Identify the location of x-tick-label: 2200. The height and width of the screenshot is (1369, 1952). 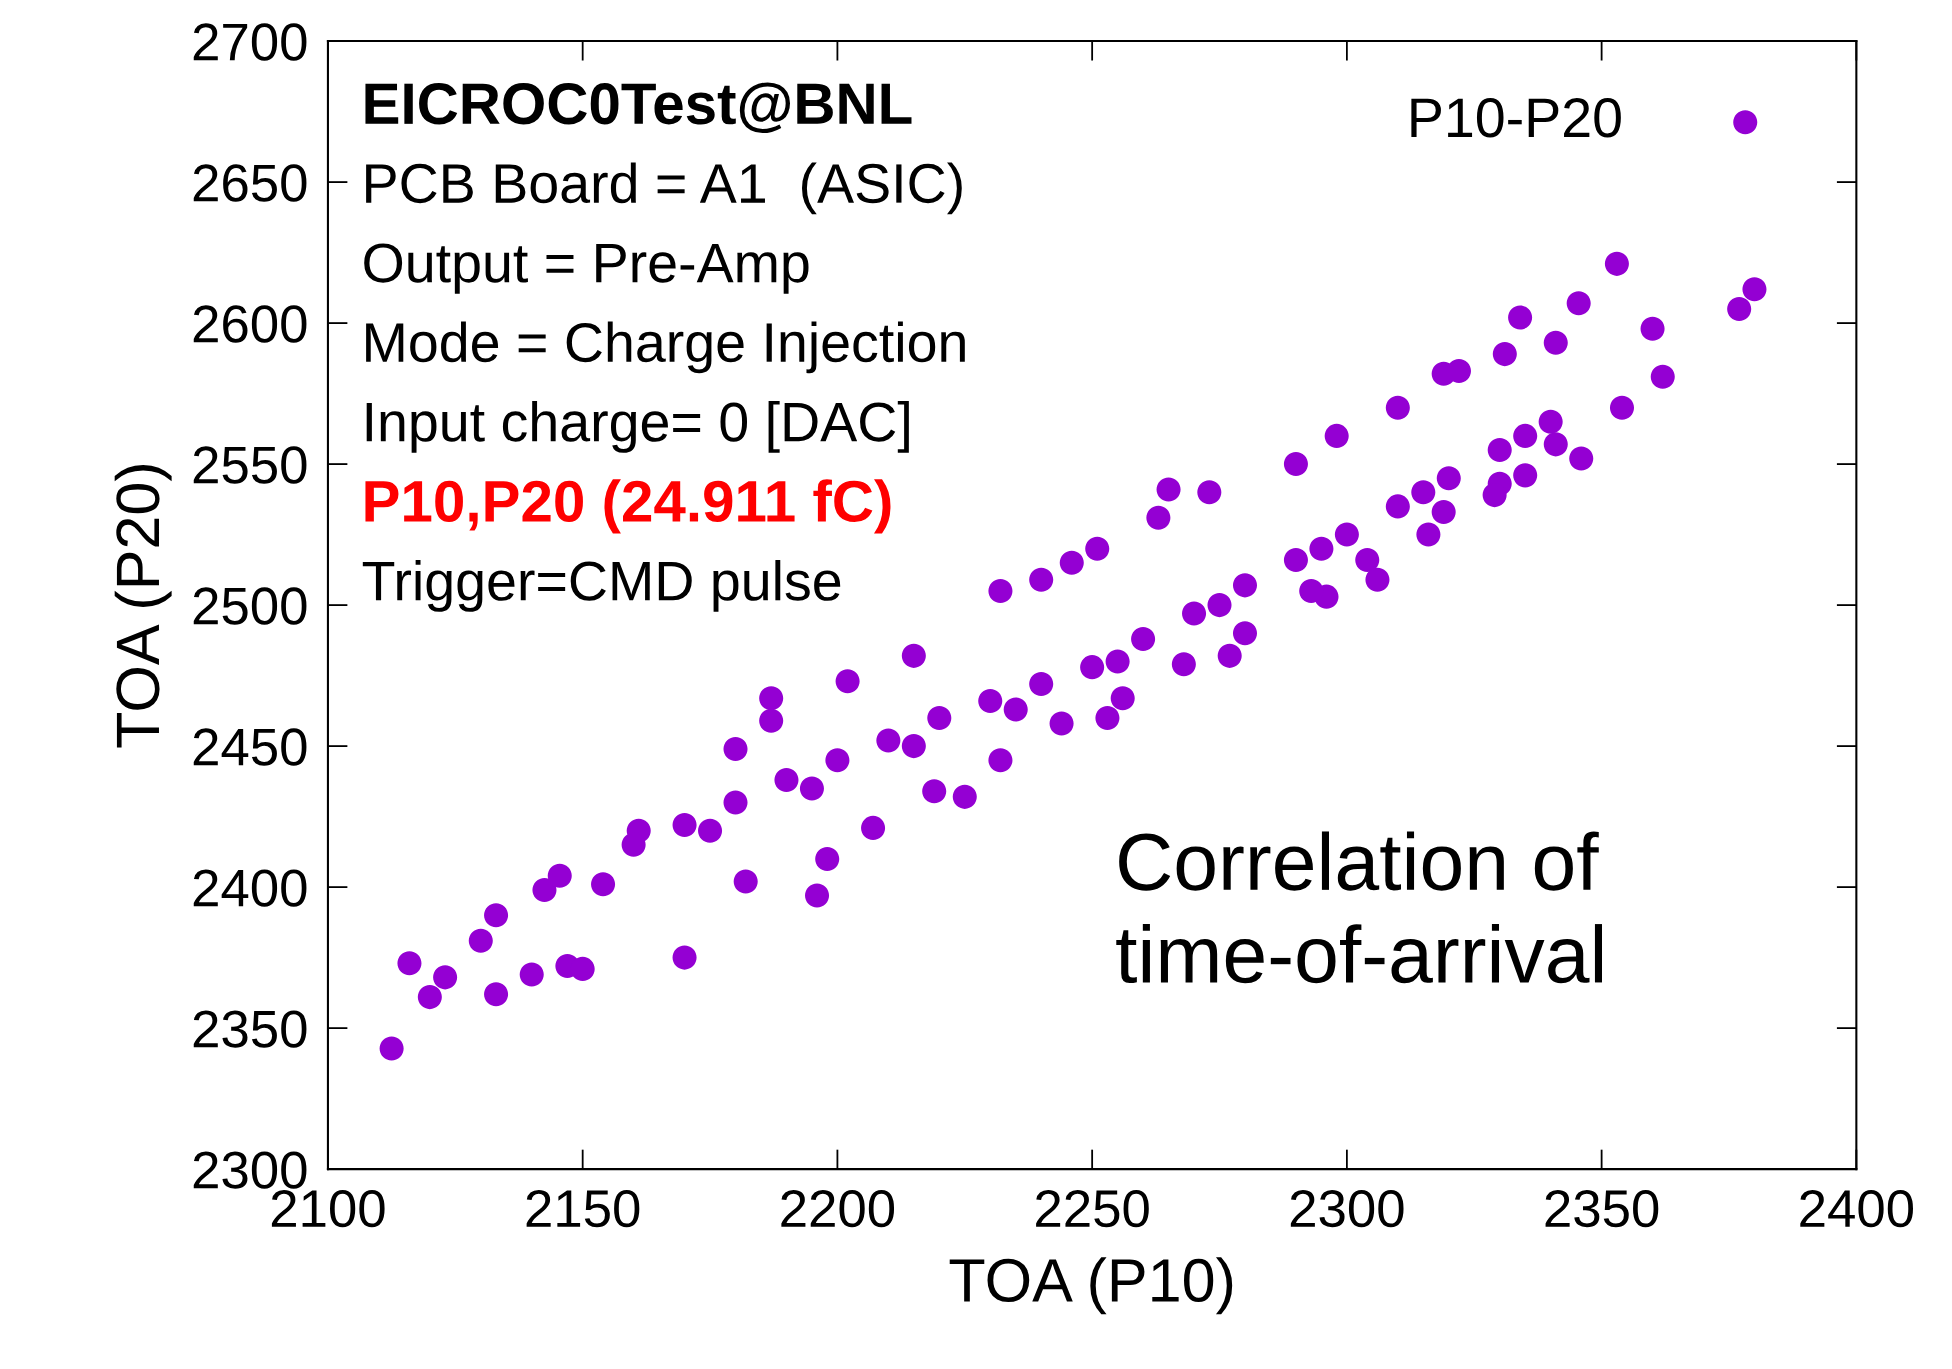
(838, 1208).